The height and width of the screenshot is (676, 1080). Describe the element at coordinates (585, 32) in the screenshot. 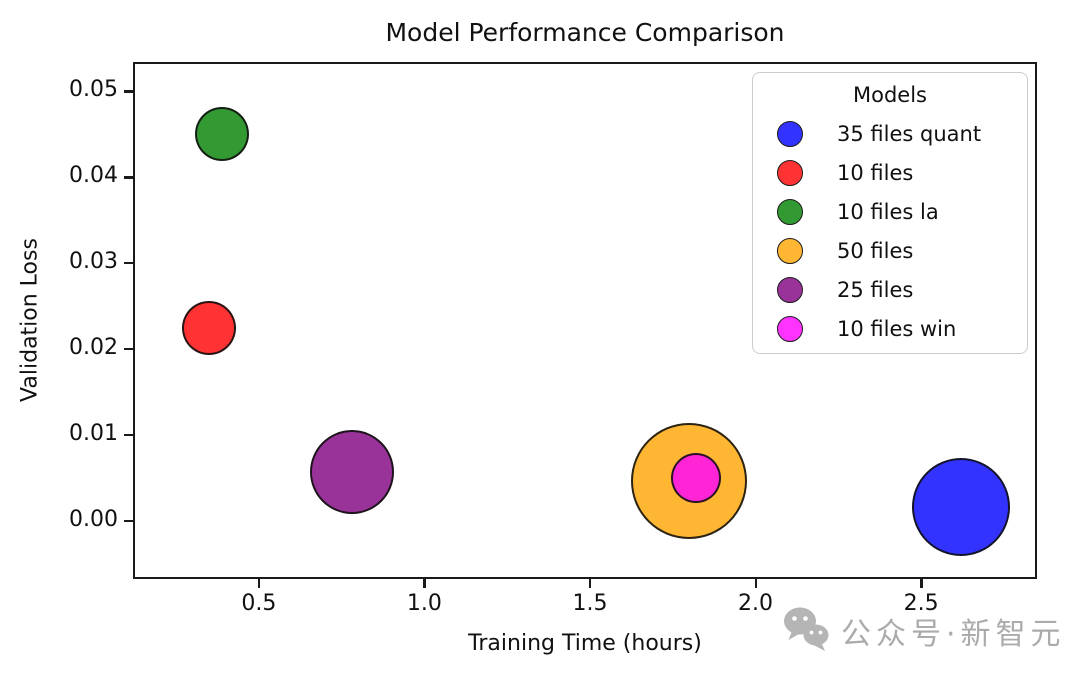

I see `chart-title: Model Performance Comparison` at that location.